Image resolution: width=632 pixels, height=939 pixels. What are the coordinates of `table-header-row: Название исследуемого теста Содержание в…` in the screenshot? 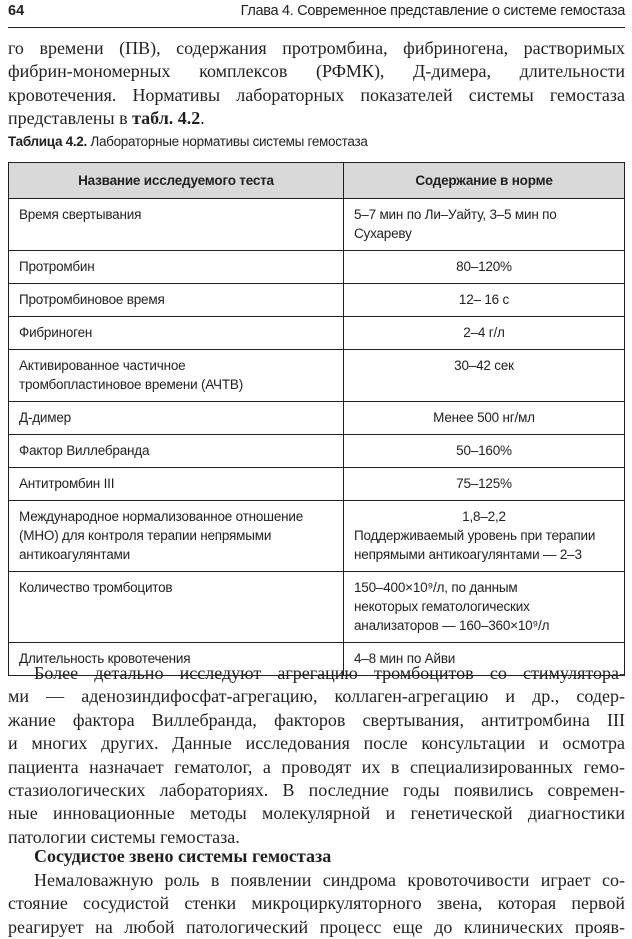 It's located at (316, 180).